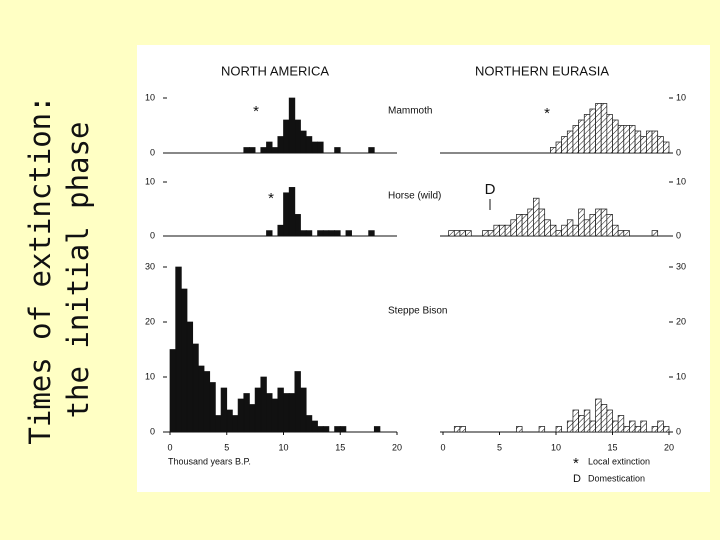 The height and width of the screenshot is (540, 720). Describe the element at coordinates (40, 269) in the screenshot. I see `title-line: Times of extinction:` at that location.